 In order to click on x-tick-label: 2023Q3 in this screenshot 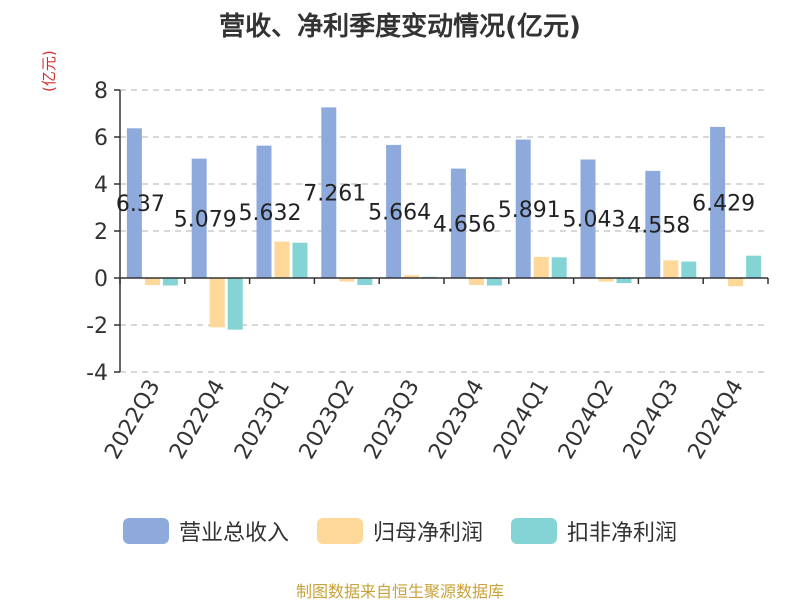, I will do `click(391, 420)`.